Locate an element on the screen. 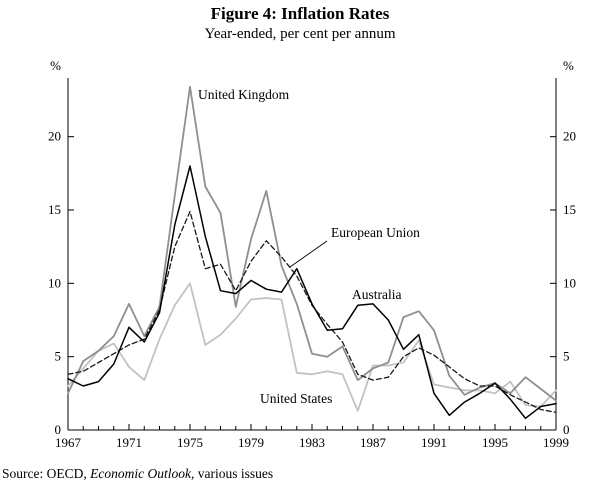 The width and height of the screenshot is (600, 493). annotation-united-kingdom: United Kingdom is located at coordinates (244, 94).